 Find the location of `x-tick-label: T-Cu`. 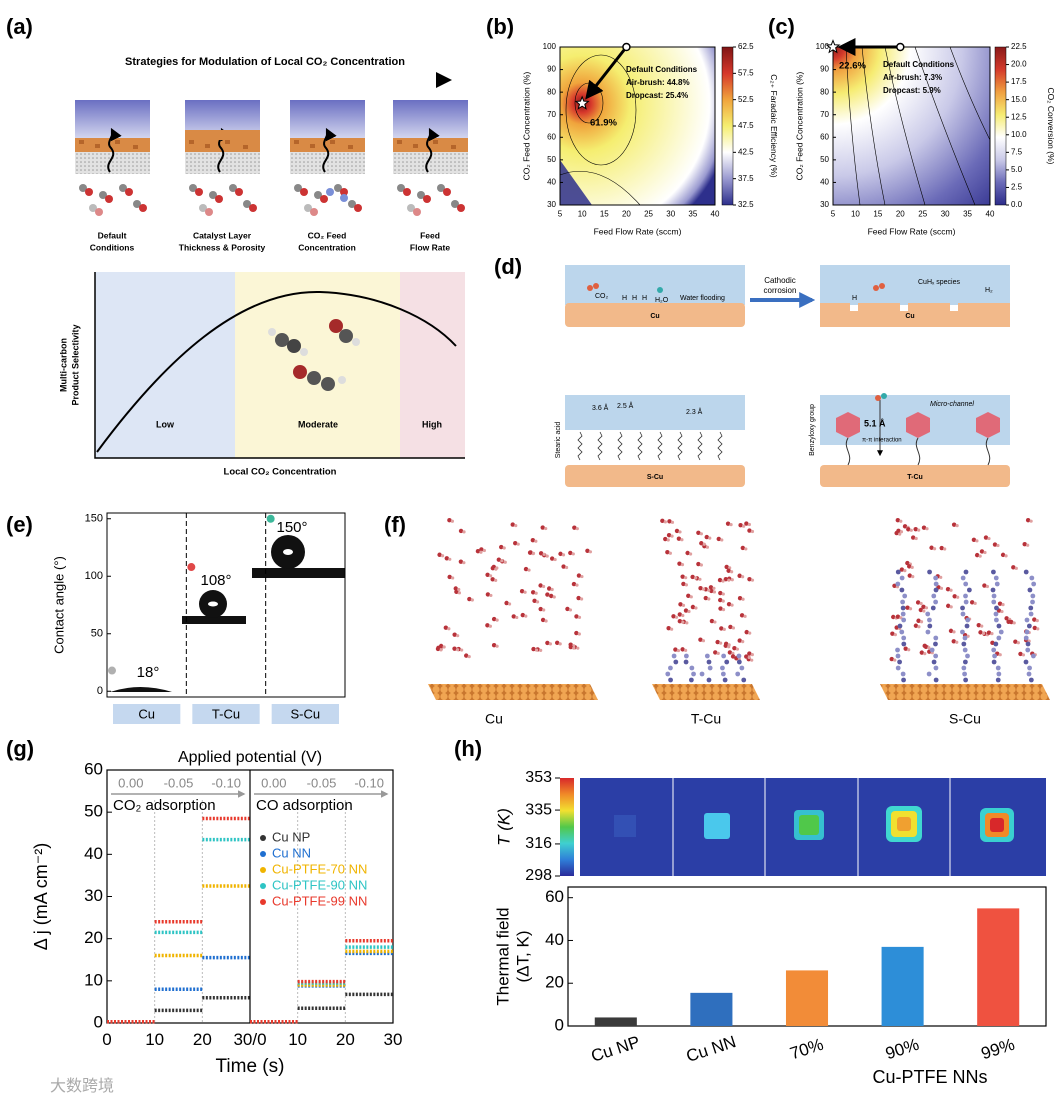

x-tick-label: T-Cu is located at coordinates (226, 713).